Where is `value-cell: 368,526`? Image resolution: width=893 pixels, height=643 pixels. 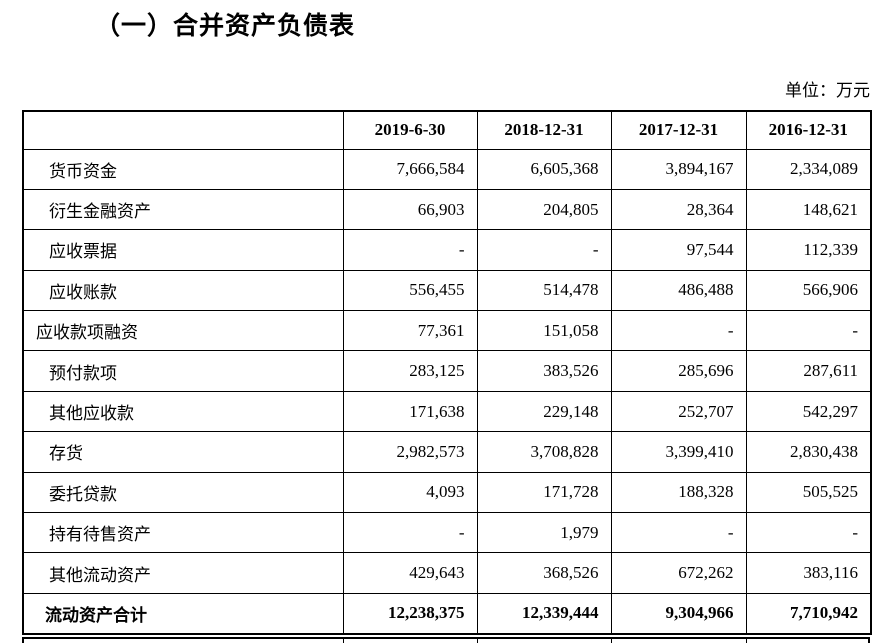
value-cell: 368,526 is located at coordinates (544, 573).